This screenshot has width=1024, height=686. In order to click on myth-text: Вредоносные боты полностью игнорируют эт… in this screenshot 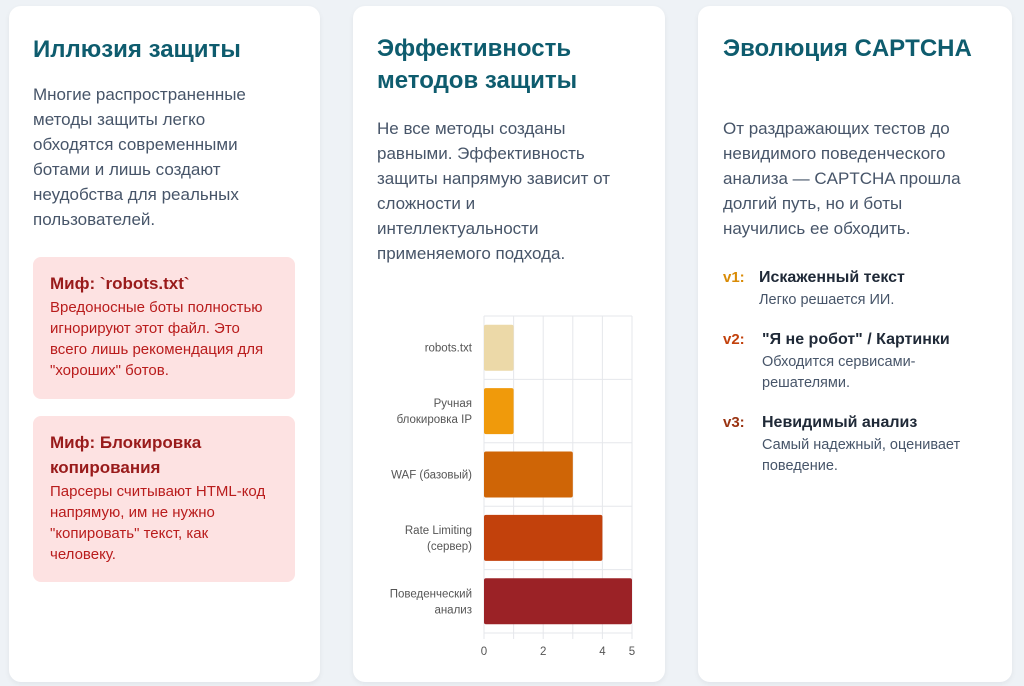, I will do `click(157, 339)`.